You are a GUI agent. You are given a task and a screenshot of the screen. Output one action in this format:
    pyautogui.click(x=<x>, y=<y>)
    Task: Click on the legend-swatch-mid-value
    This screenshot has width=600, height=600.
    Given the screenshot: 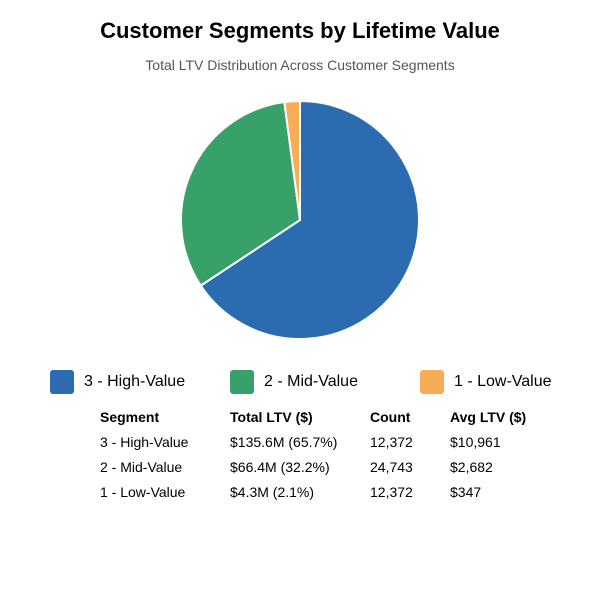 What is the action you would take?
    pyautogui.click(x=242, y=382)
    